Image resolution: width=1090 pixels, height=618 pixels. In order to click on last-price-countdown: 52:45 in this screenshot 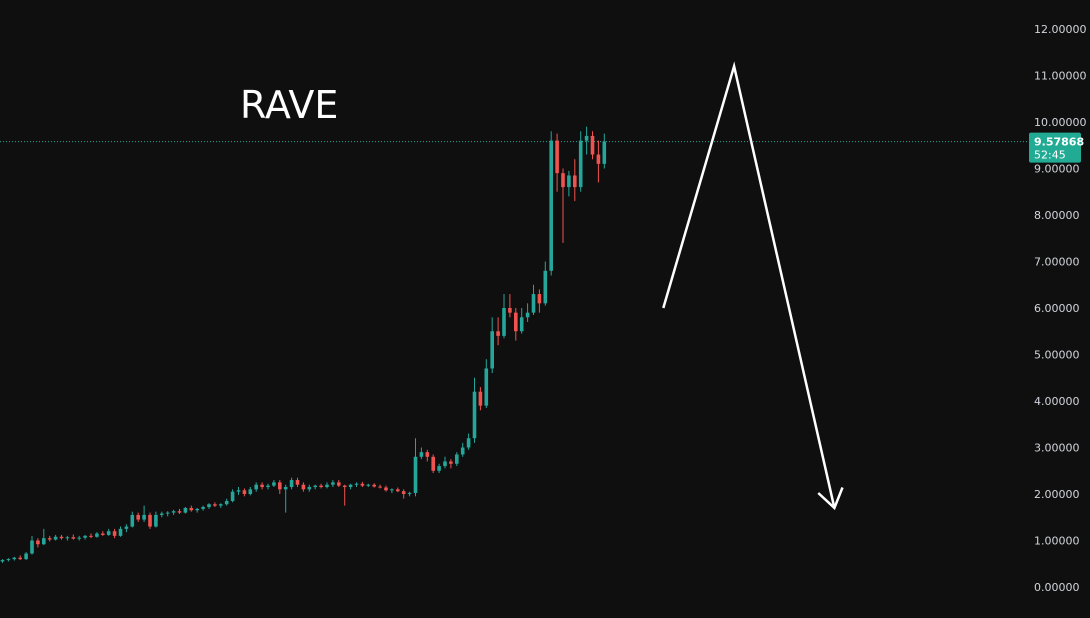, I will do `click(1050, 155)`.